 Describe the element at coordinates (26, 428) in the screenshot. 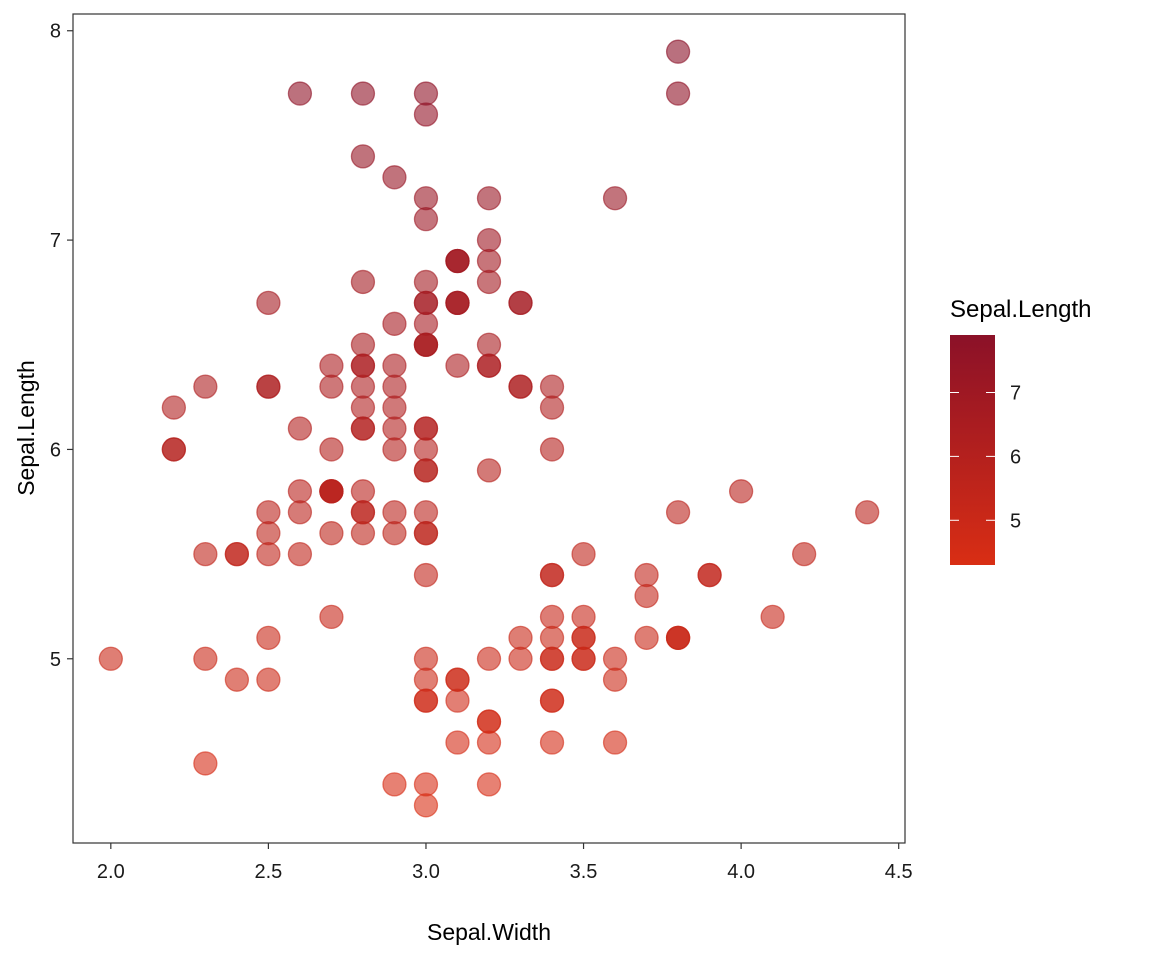

I see `y-axis-title: Sepal.Length` at that location.